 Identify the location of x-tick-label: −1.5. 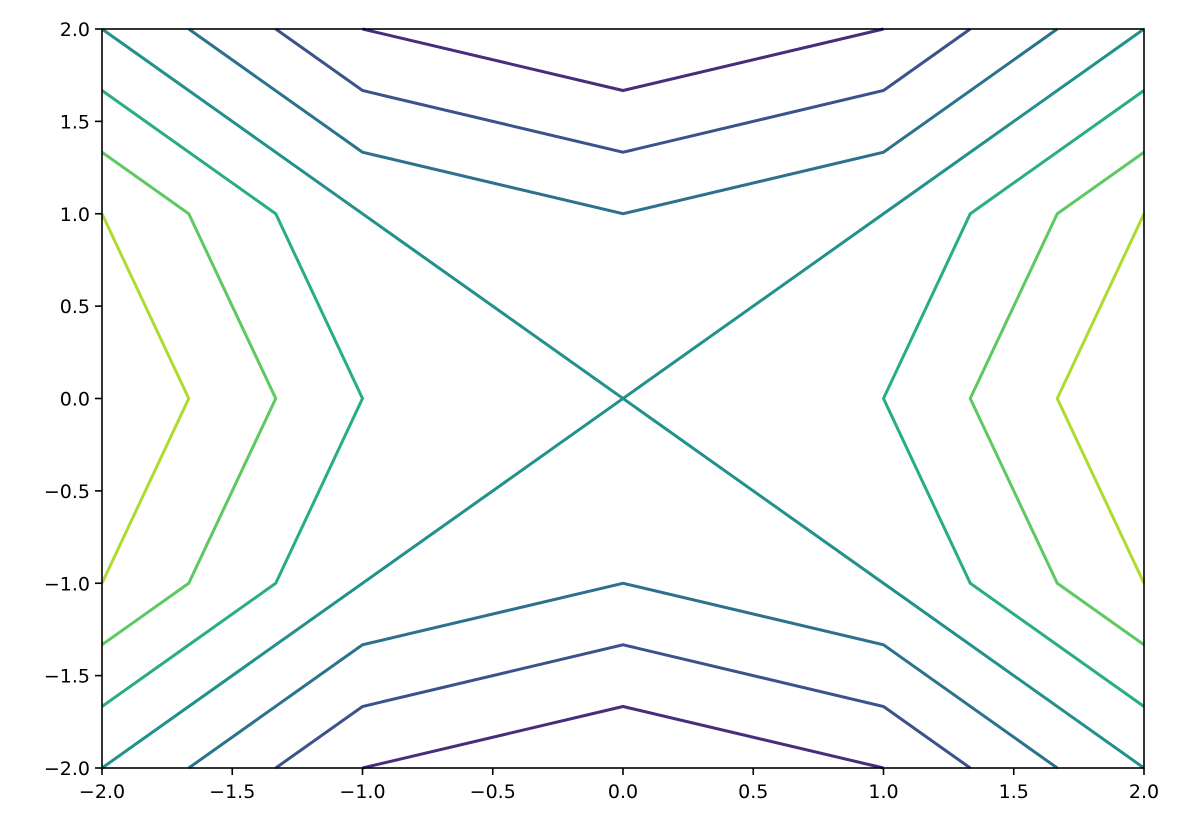
(232, 792).